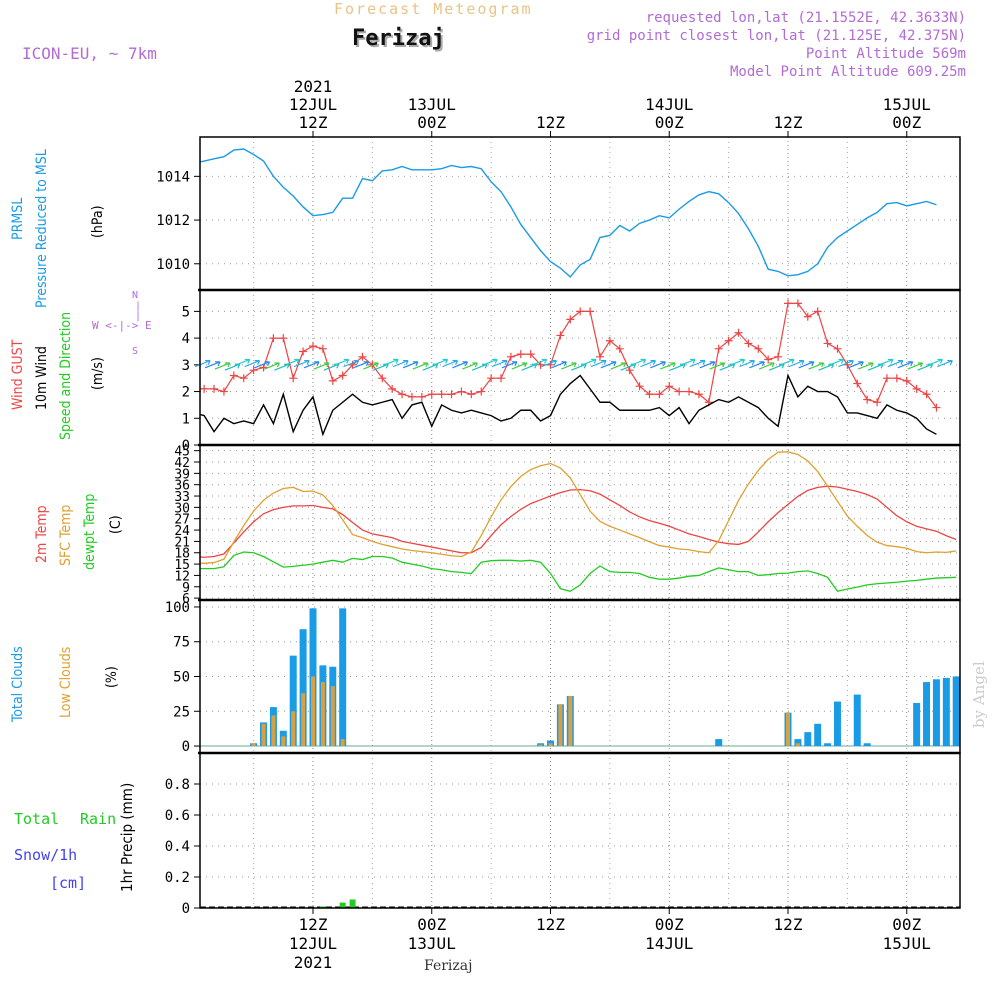 The width and height of the screenshot is (1000, 1000). I want to click on y-tick-label: 5, so click(186, 312).